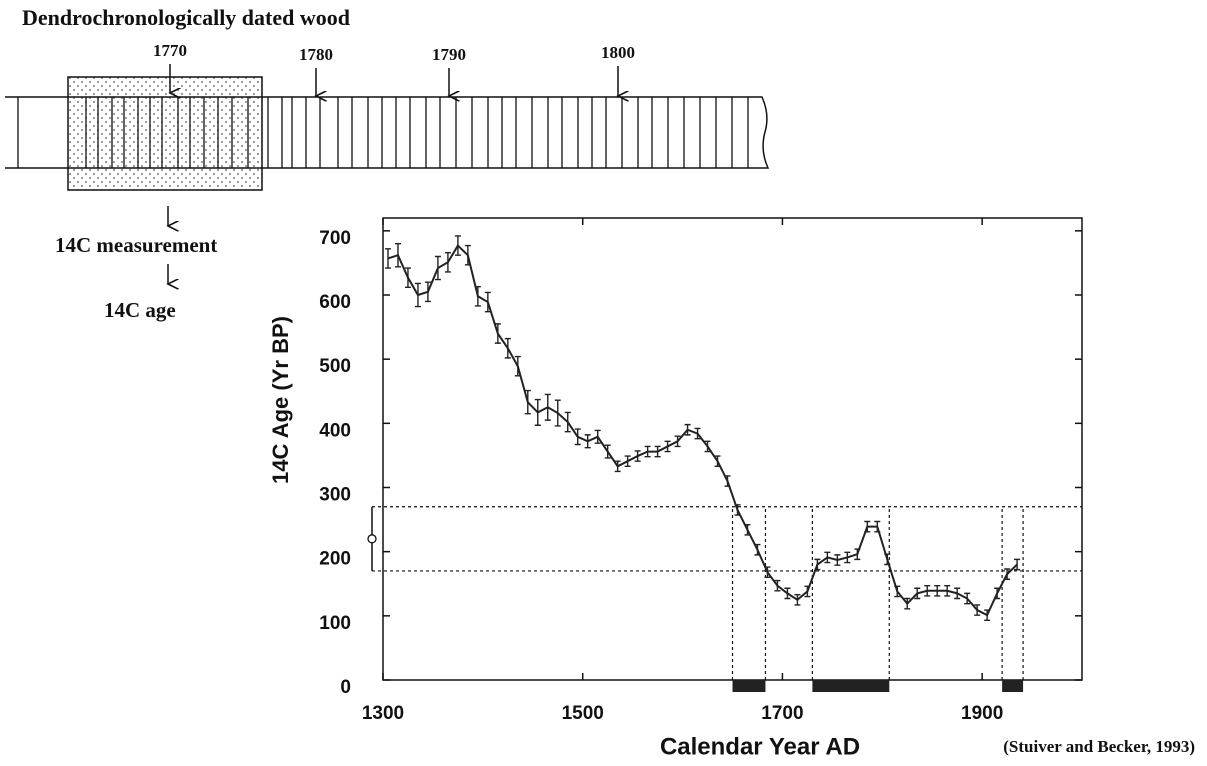  What do you see at coordinates (583, 713) in the screenshot?
I see `x-tick-label: 1500` at bounding box center [583, 713].